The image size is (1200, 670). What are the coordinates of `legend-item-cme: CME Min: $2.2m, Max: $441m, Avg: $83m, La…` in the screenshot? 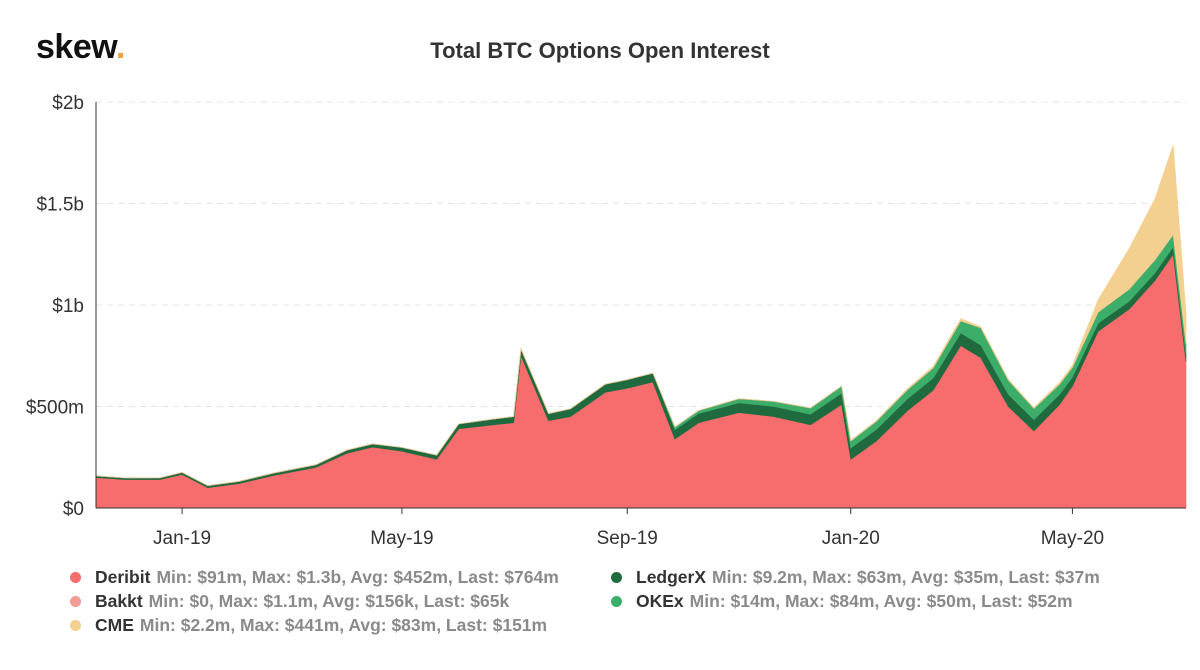 It's located at (314, 625).